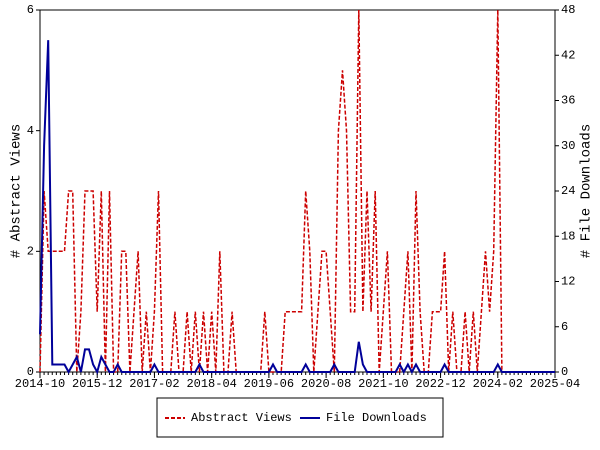 The image size is (600, 450). What do you see at coordinates (376, 418) in the screenshot?
I see `legend-label: File Downloads` at bounding box center [376, 418].